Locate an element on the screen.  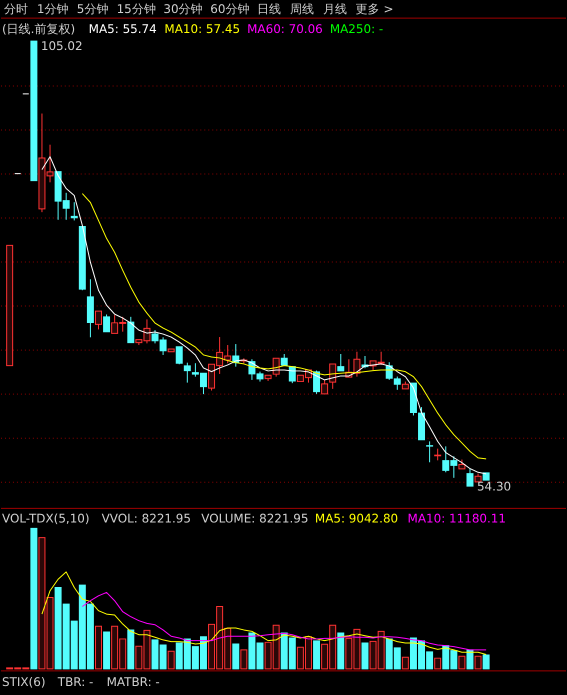
chart-title: (日线.前复权) is located at coordinates (39, 29).